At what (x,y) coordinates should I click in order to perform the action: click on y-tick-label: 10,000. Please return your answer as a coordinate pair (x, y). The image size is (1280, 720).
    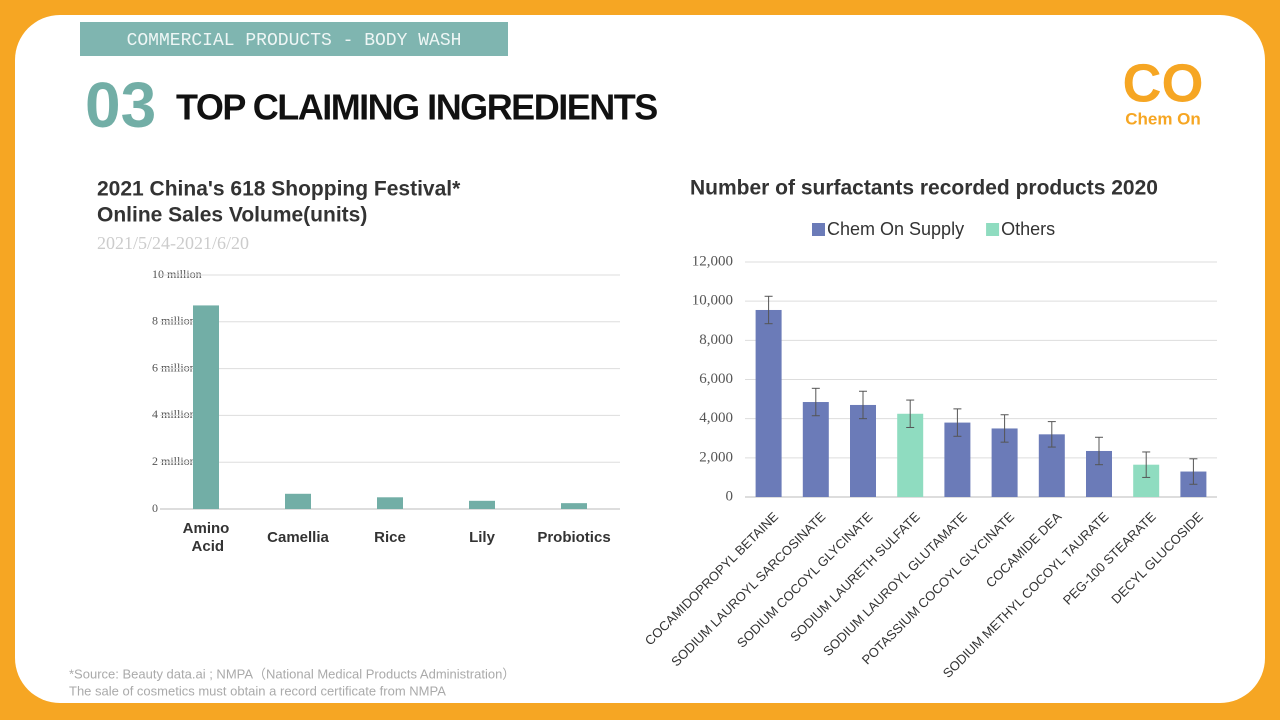
    Looking at the image, I should click on (712, 301).